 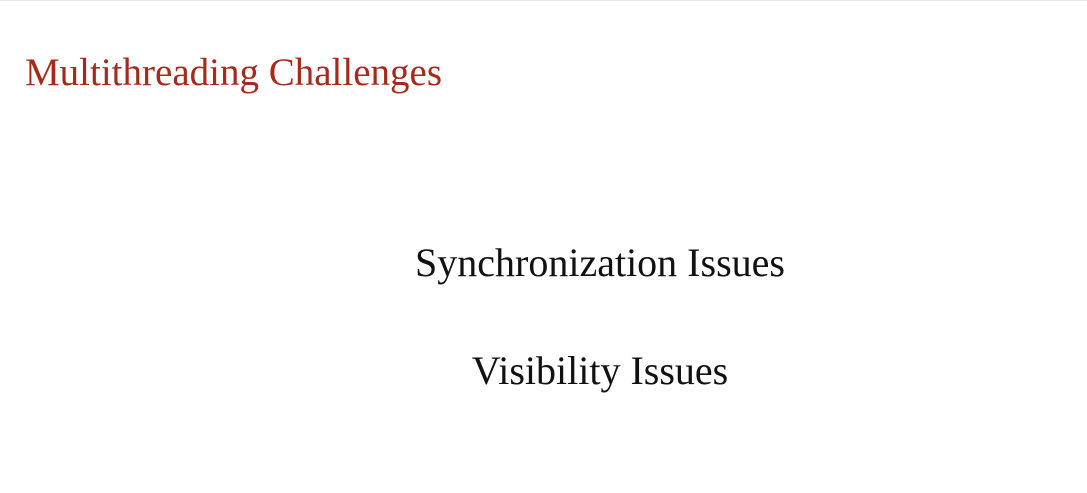 I want to click on slide-point-visibility: Visibility Issues, so click(x=600, y=370).